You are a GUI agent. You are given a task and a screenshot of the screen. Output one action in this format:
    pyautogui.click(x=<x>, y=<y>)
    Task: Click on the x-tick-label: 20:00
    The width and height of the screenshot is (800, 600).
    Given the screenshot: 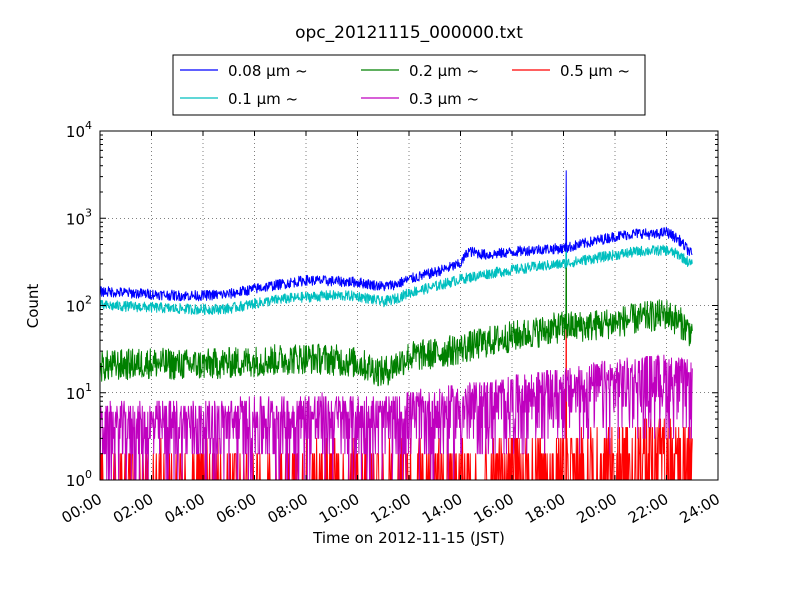 What is the action you would take?
    pyautogui.click(x=597, y=508)
    